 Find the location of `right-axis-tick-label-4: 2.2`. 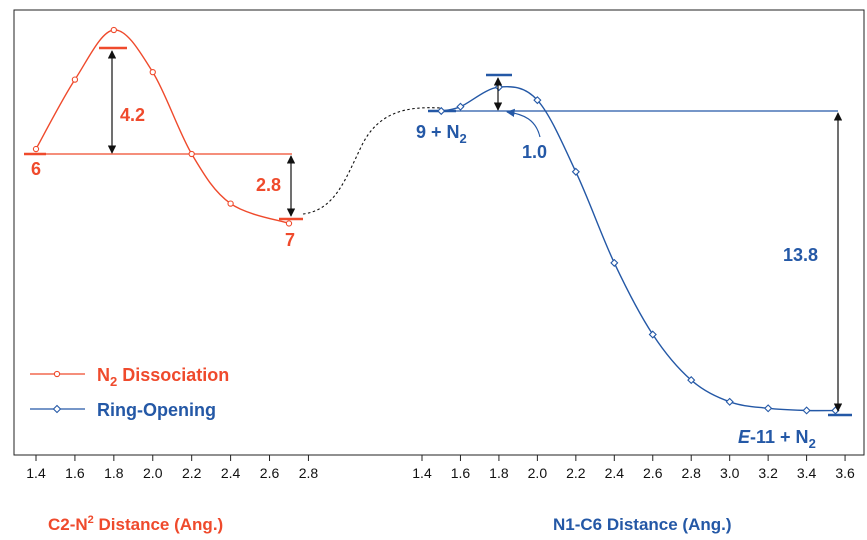

right-axis-tick-label-4: 2.2 is located at coordinates (576, 473).